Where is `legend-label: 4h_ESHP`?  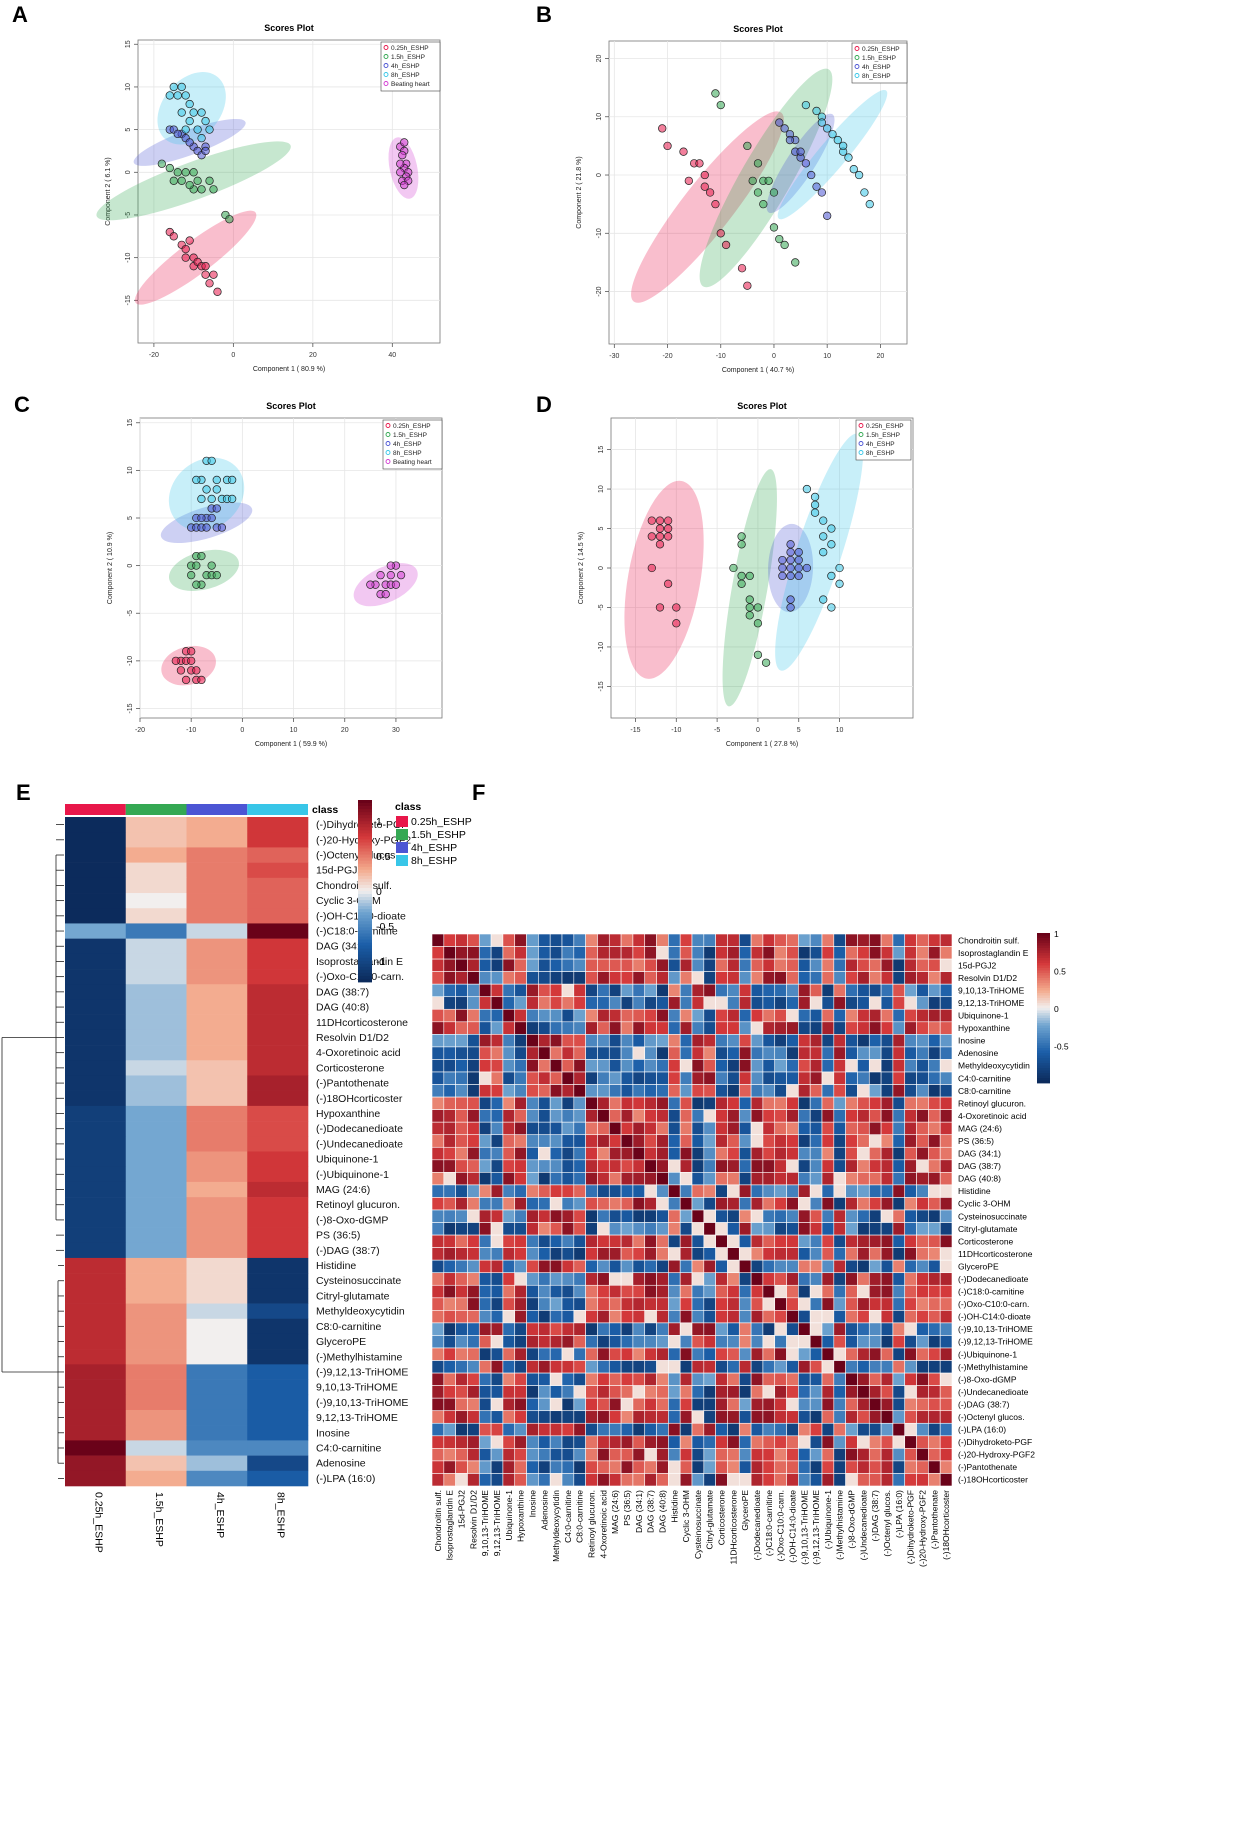
legend-label: 4h_ESHP is located at coordinates (407, 444).